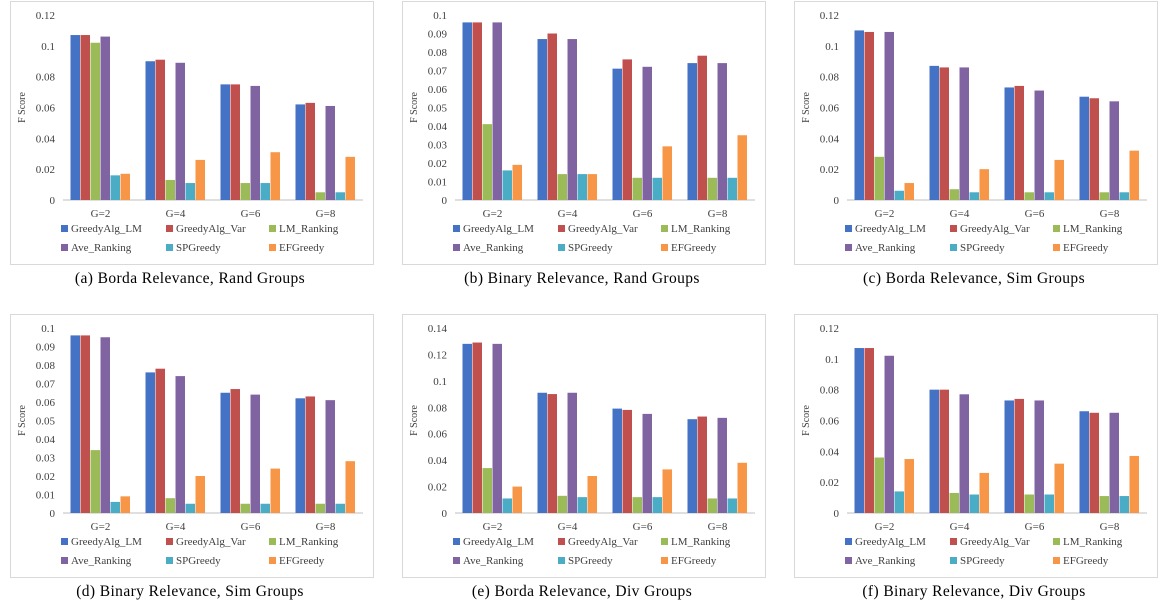 The height and width of the screenshot is (613, 1175). I want to click on legend-label-efgreedy: EFGreedy, so click(1086, 248).